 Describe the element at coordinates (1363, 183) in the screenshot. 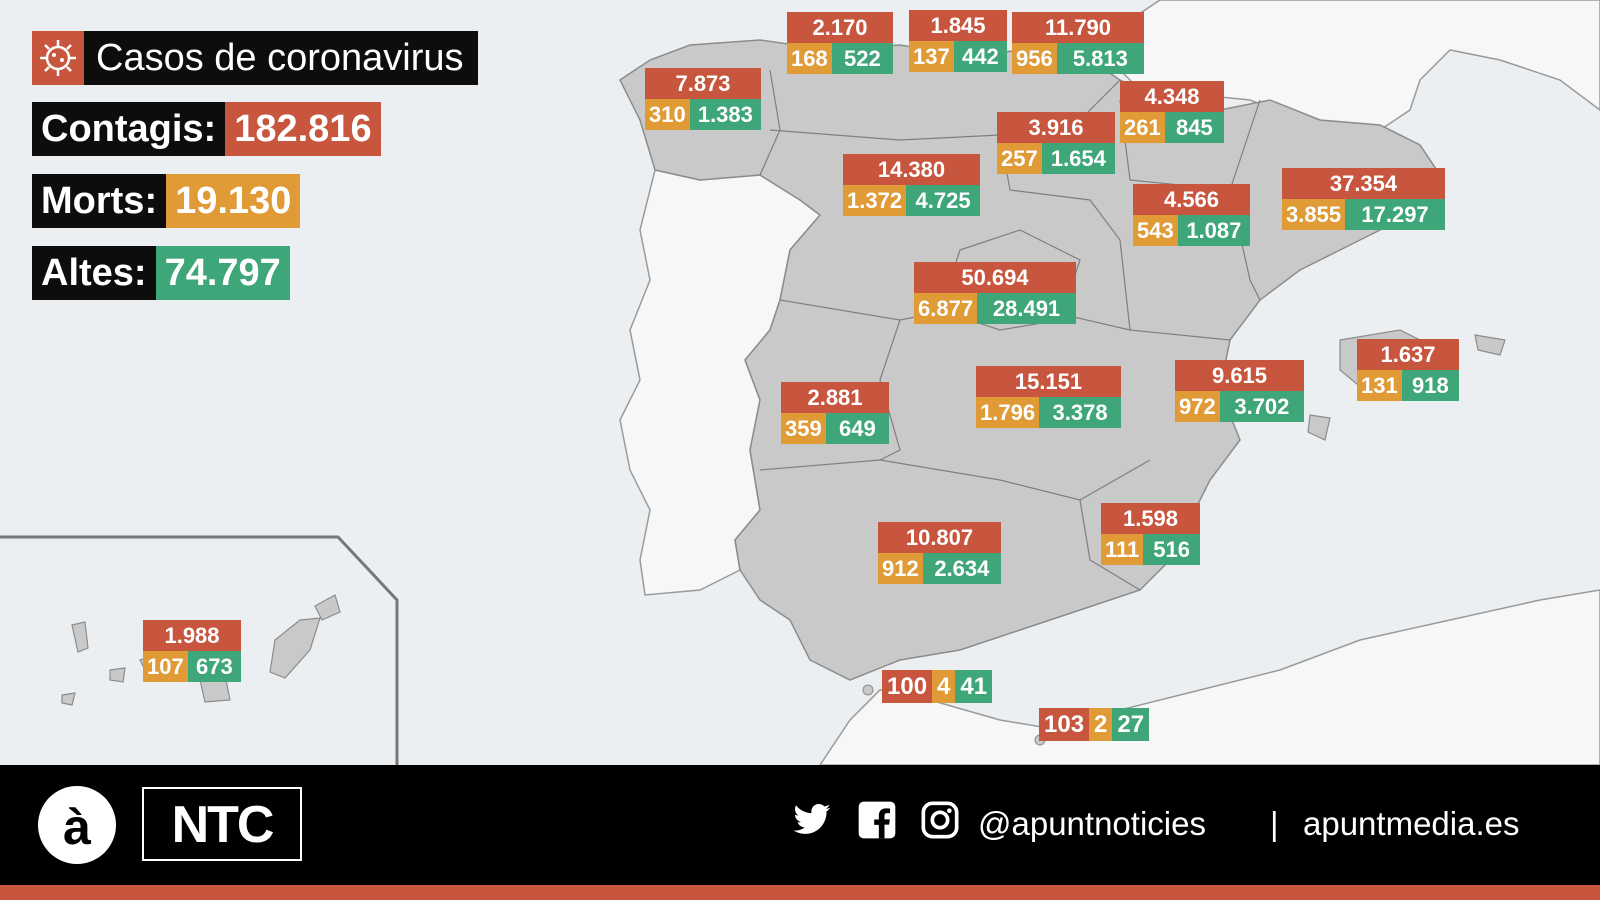

I see `region-cases: 37.354` at that location.